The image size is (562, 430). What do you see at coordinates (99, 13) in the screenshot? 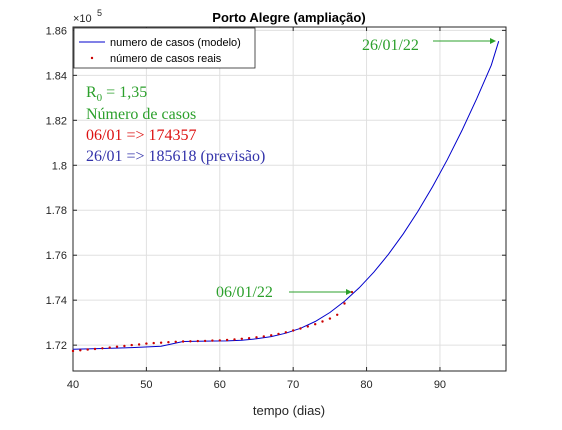
I see `y-multiplier-exponent: 5` at bounding box center [99, 13].